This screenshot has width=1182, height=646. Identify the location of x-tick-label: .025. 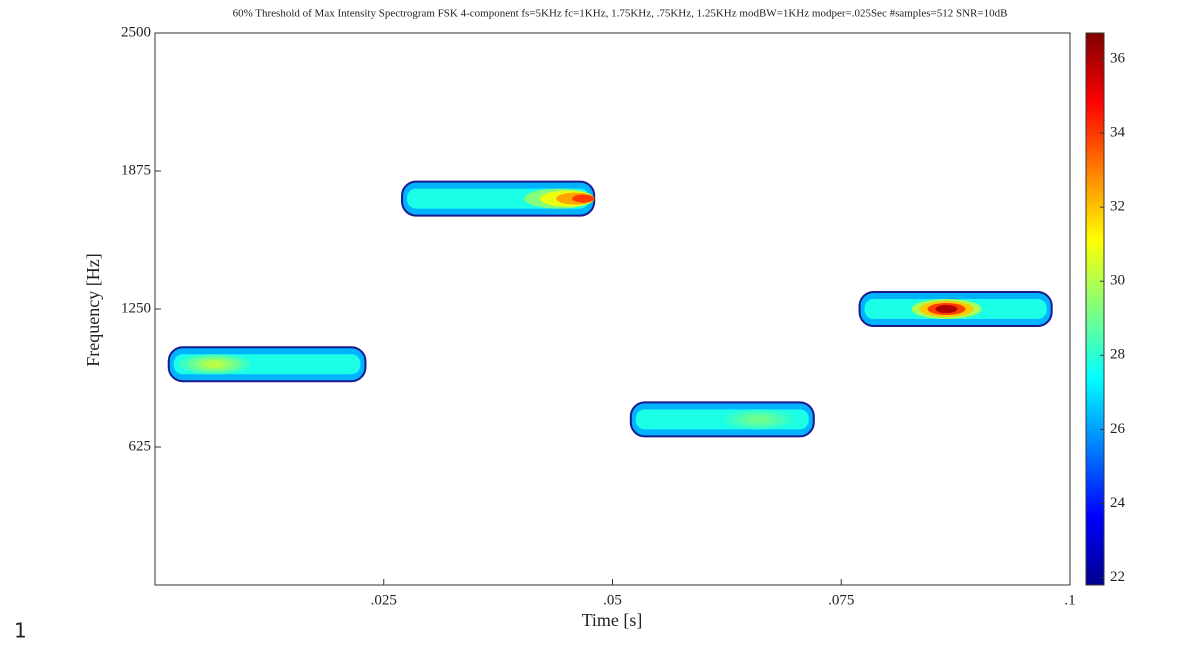
(384, 600).